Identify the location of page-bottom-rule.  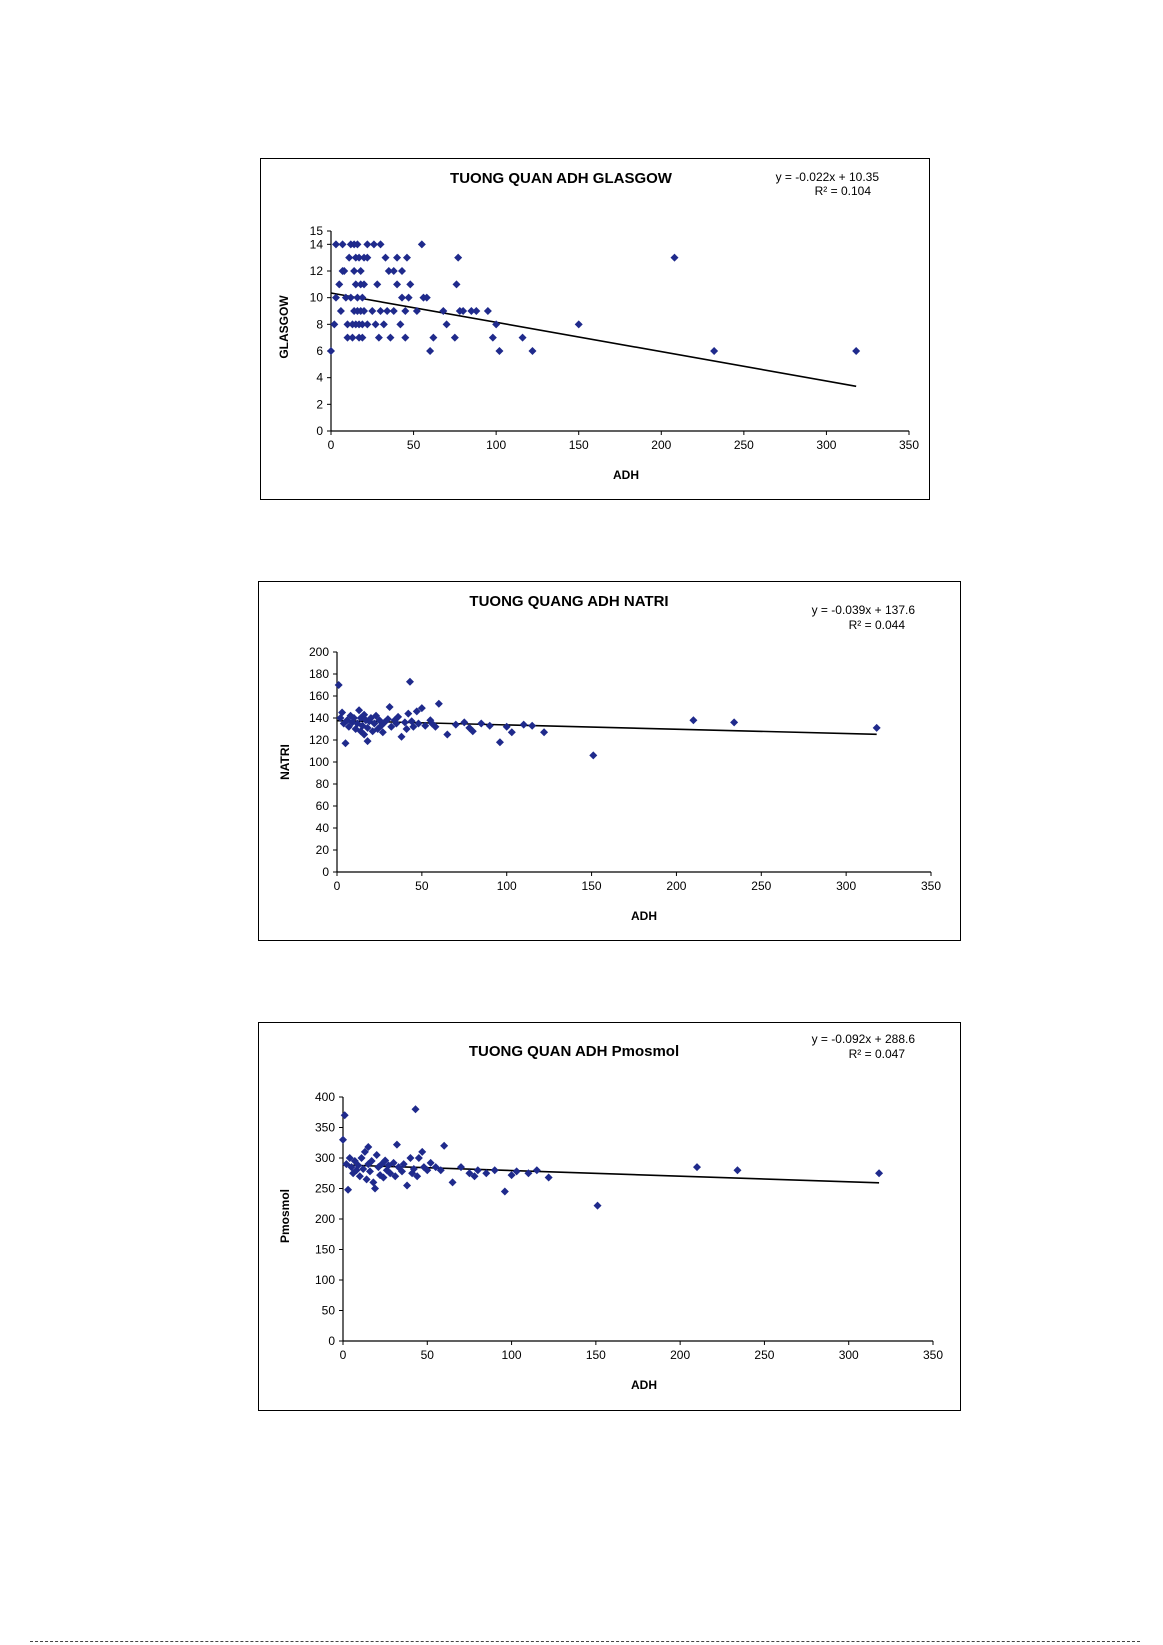
(585, 1641).